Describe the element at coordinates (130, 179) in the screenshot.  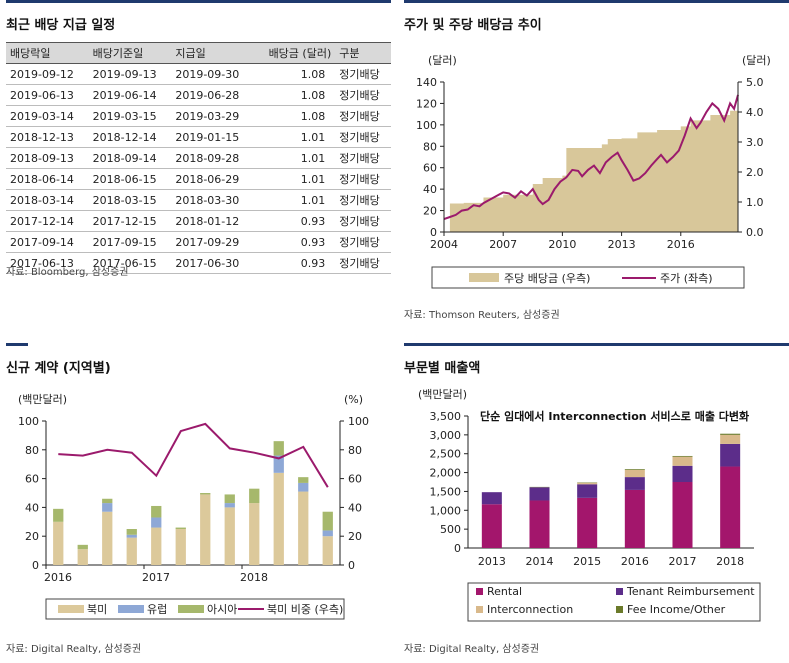
I see `table-cell: 2018-06-15` at that location.